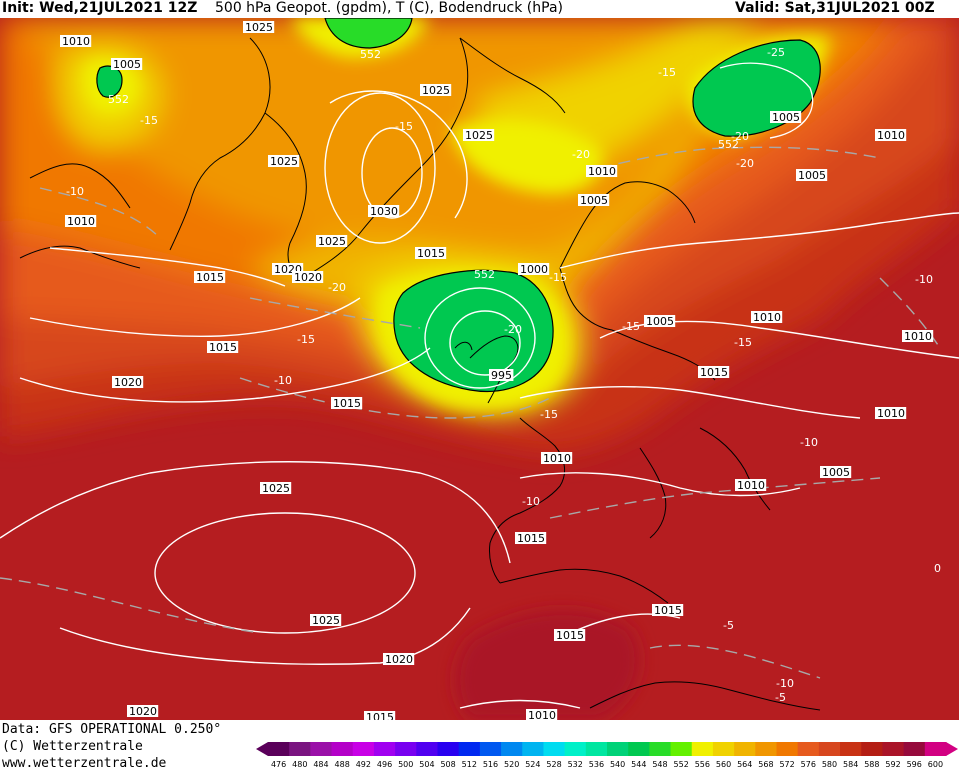 This screenshot has width=959, height=771. Describe the element at coordinates (278, 764) in the screenshot. I see `legend-tick-label: 476` at that location.